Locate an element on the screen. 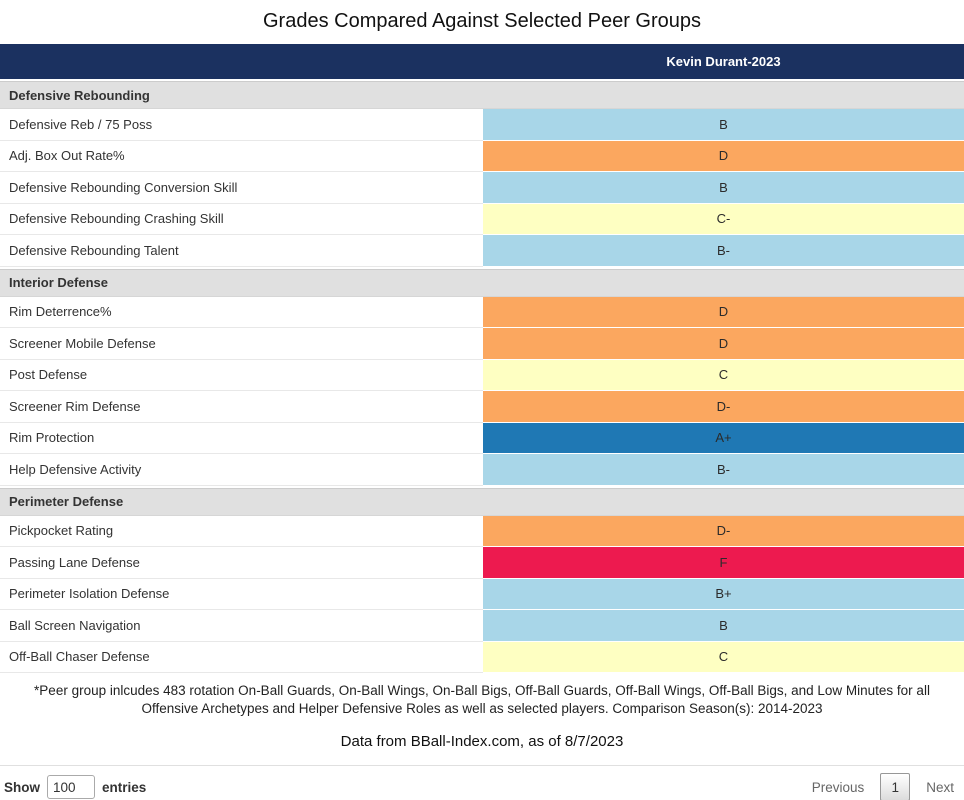 This screenshot has height=800, width=964. table-row: Rim Deterrence% D is located at coordinates (482, 312).